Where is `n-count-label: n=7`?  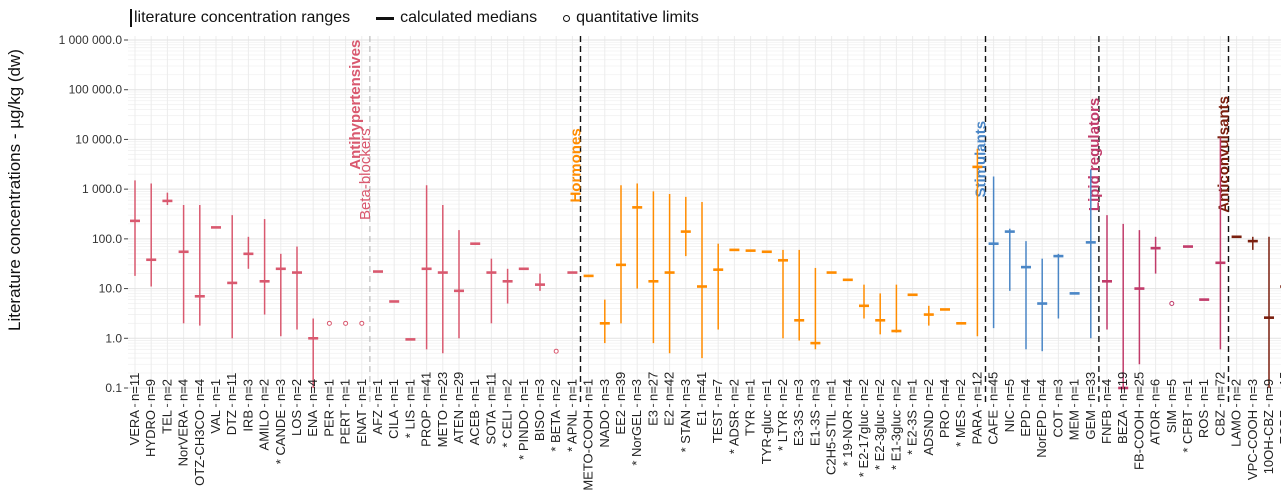
n-count-label: n=7 is located at coordinates (717, 390).